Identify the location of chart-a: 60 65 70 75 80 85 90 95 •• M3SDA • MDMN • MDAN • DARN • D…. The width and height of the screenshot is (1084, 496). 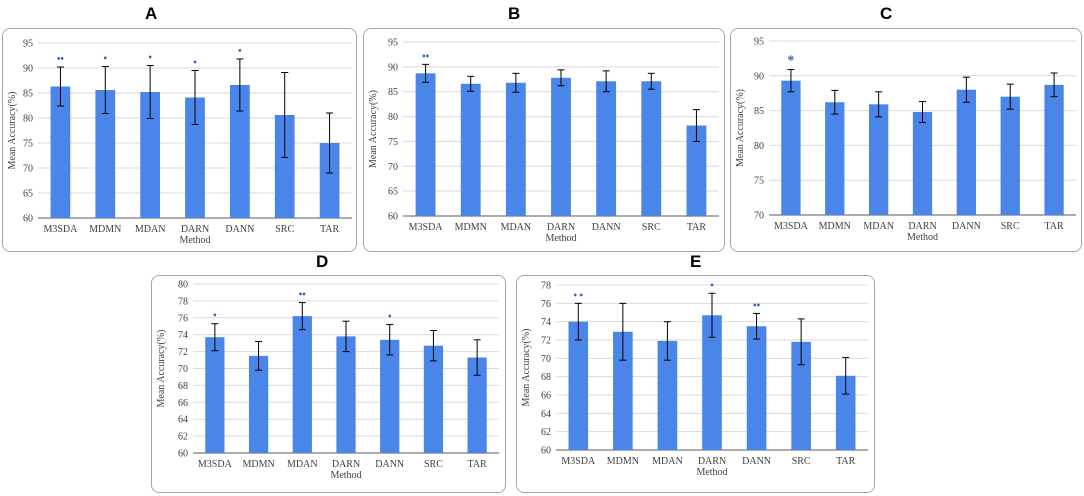
(179, 142).